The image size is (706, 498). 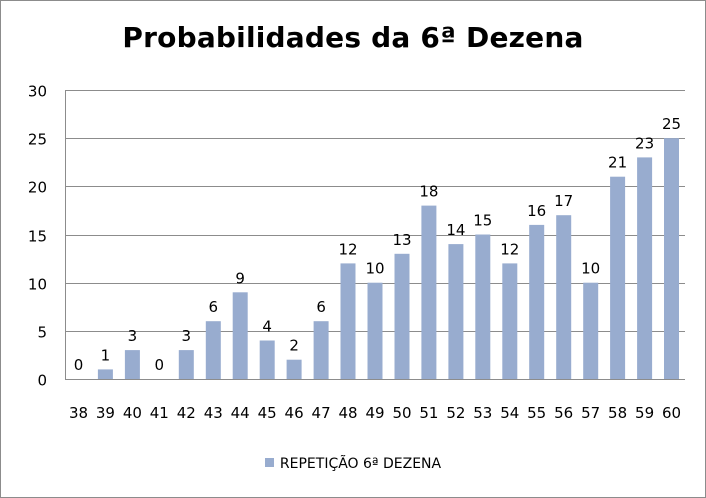 I want to click on x-tick-label: 41, so click(x=159, y=413).